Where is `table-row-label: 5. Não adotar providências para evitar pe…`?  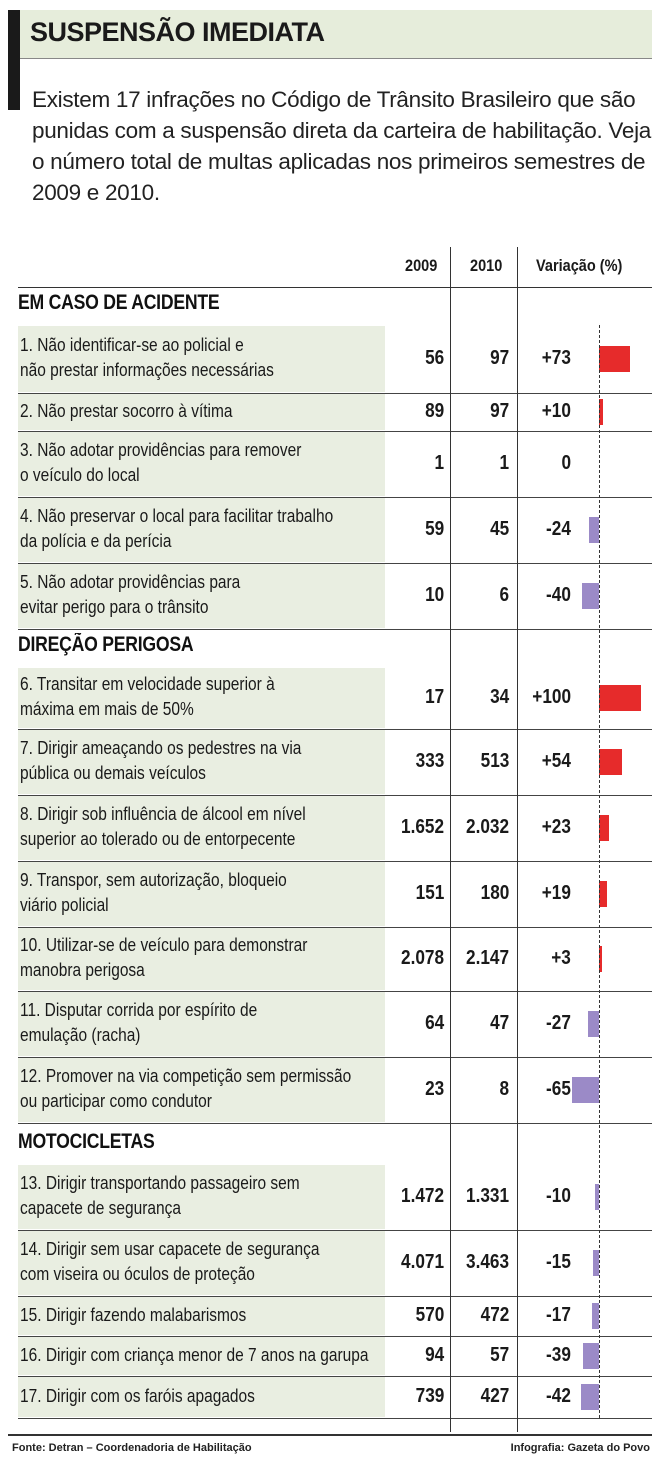 table-row-label: 5. Não adotar providências para evitar pe… is located at coordinates (200, 595).